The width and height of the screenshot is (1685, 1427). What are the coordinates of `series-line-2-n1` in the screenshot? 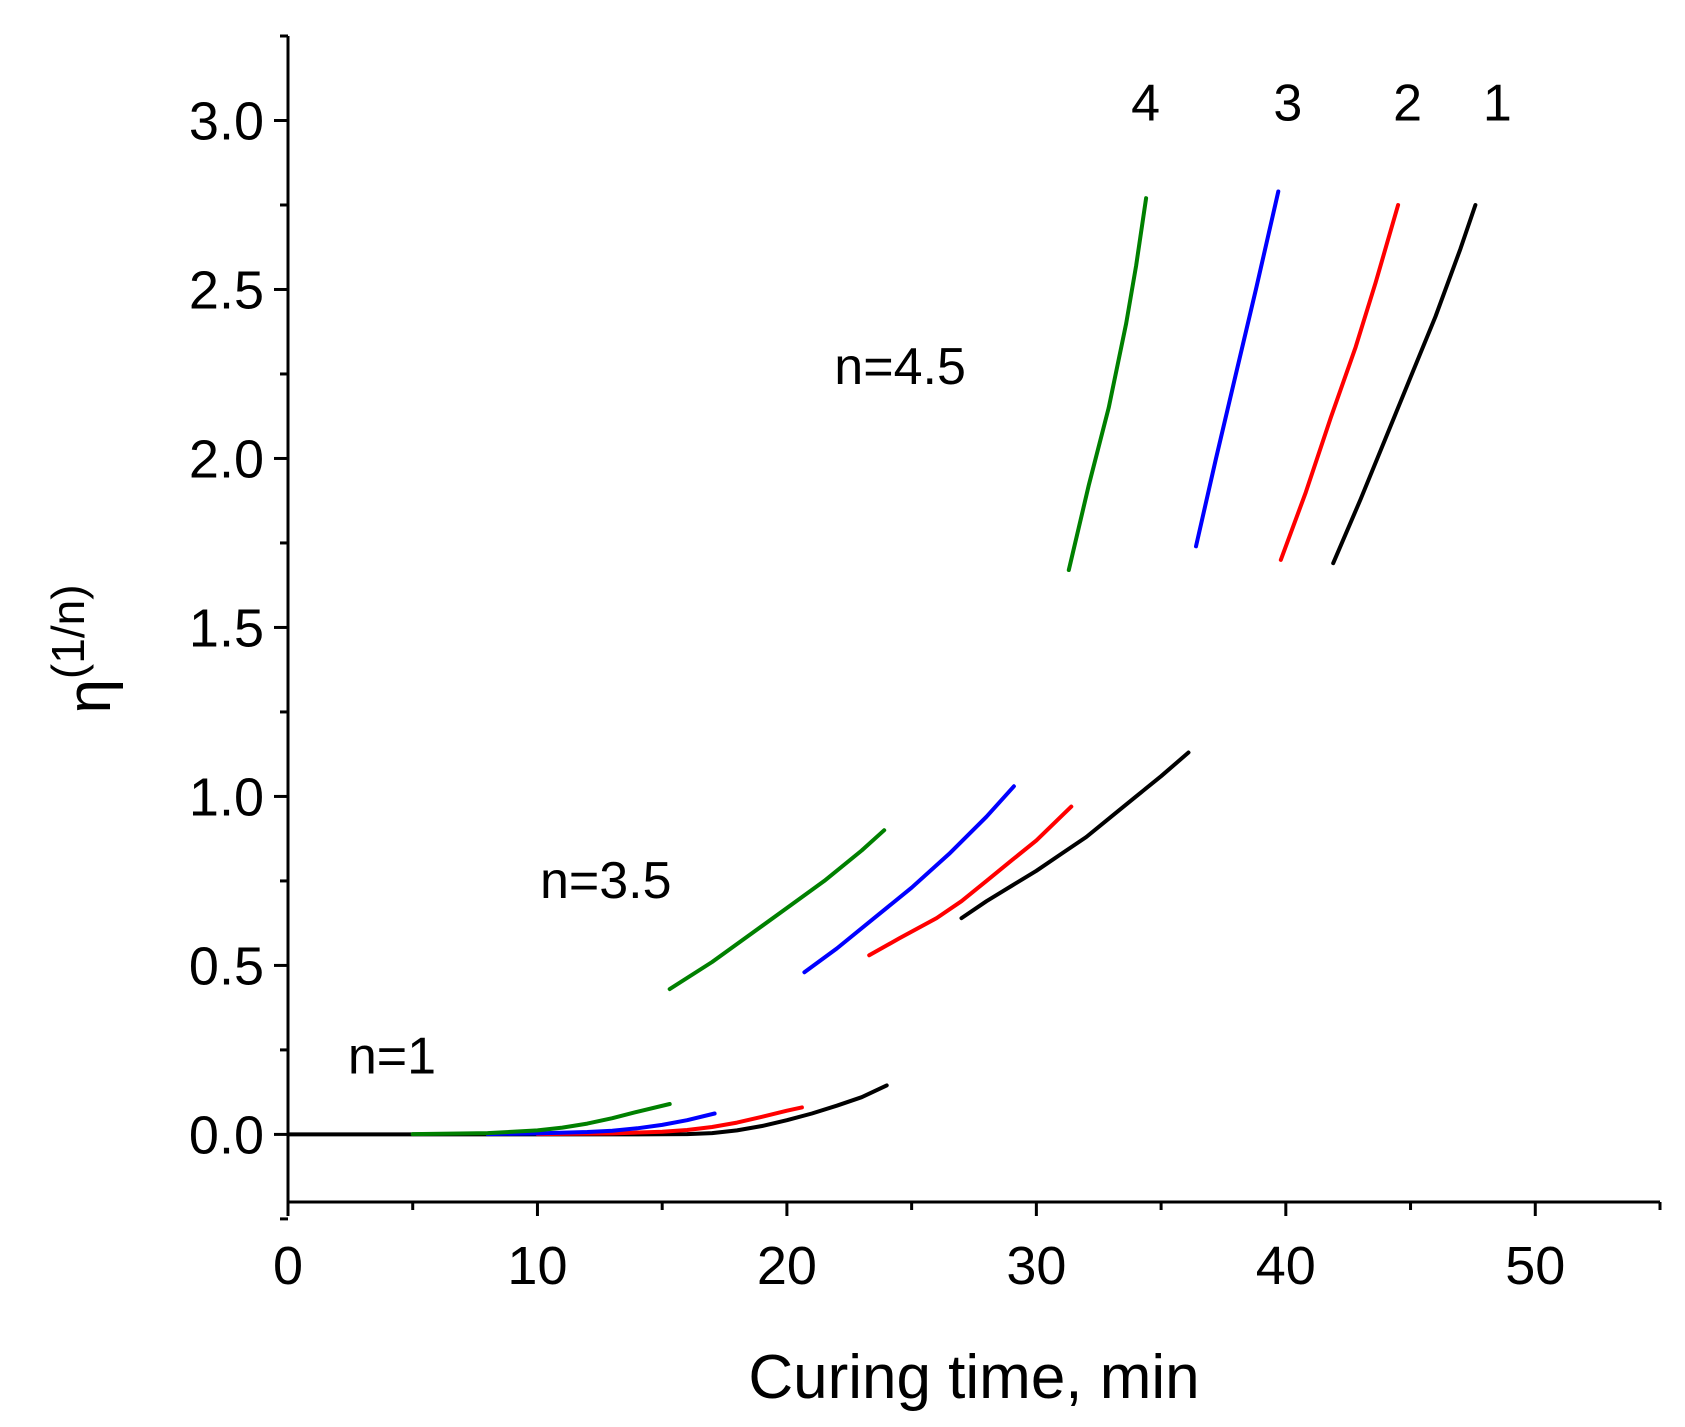 It's located at (669, 1121).